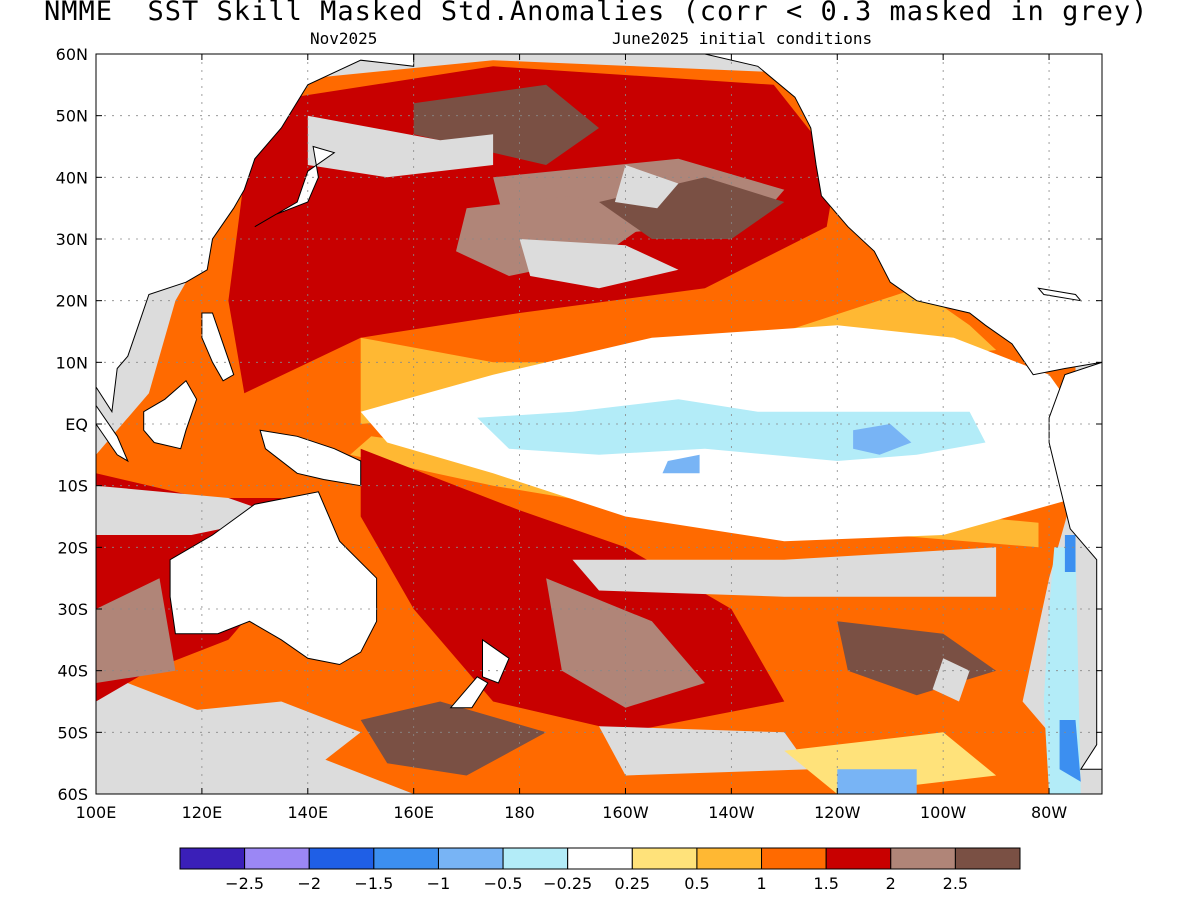 The image size is (1200, 900). Describe the element at coordinates (244, 883) in the screenshot. I see `colorbar-label: −2.5` at that location.